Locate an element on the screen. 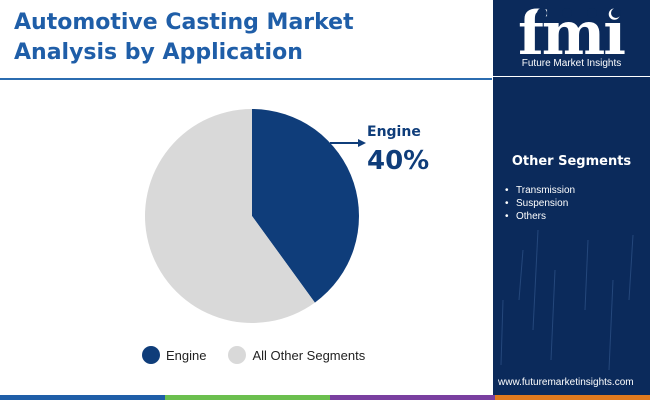  legend-swatch-engine is located at coordinates (151, 355).